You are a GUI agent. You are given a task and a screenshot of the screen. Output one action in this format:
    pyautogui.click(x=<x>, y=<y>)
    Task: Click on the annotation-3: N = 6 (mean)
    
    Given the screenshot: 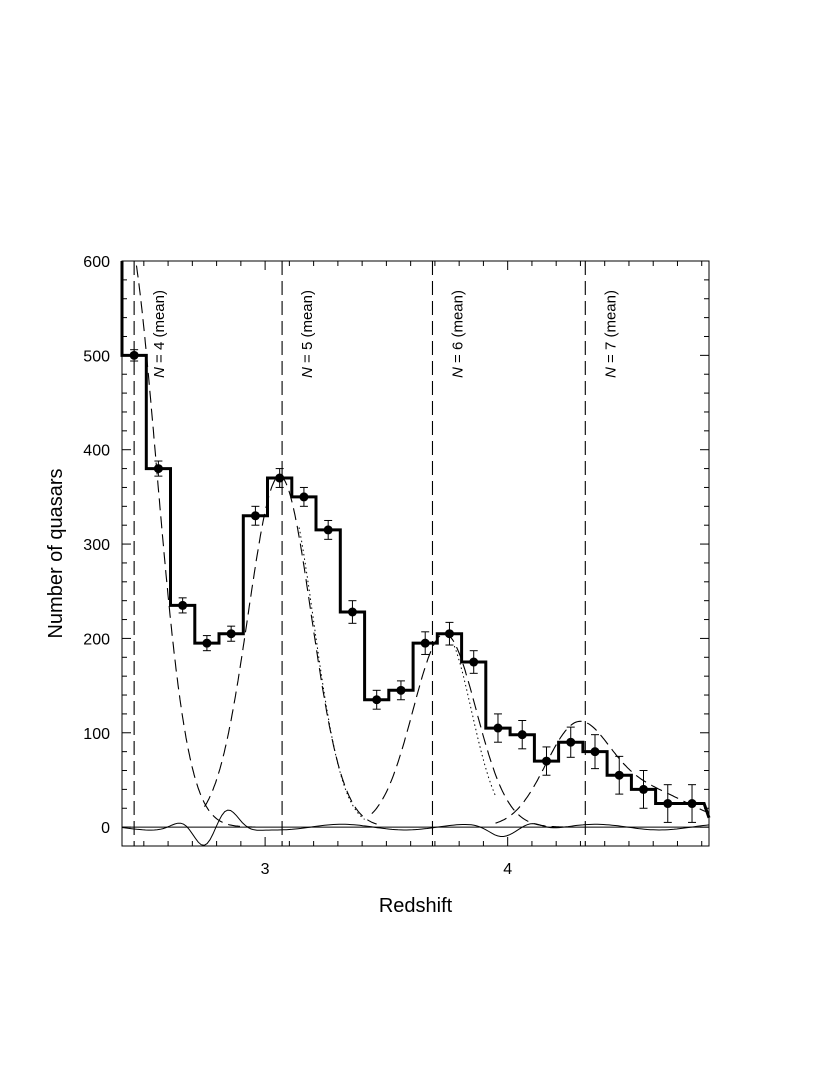 What is the action you would take?
    pyautogui.click(x=457, y=334)
    